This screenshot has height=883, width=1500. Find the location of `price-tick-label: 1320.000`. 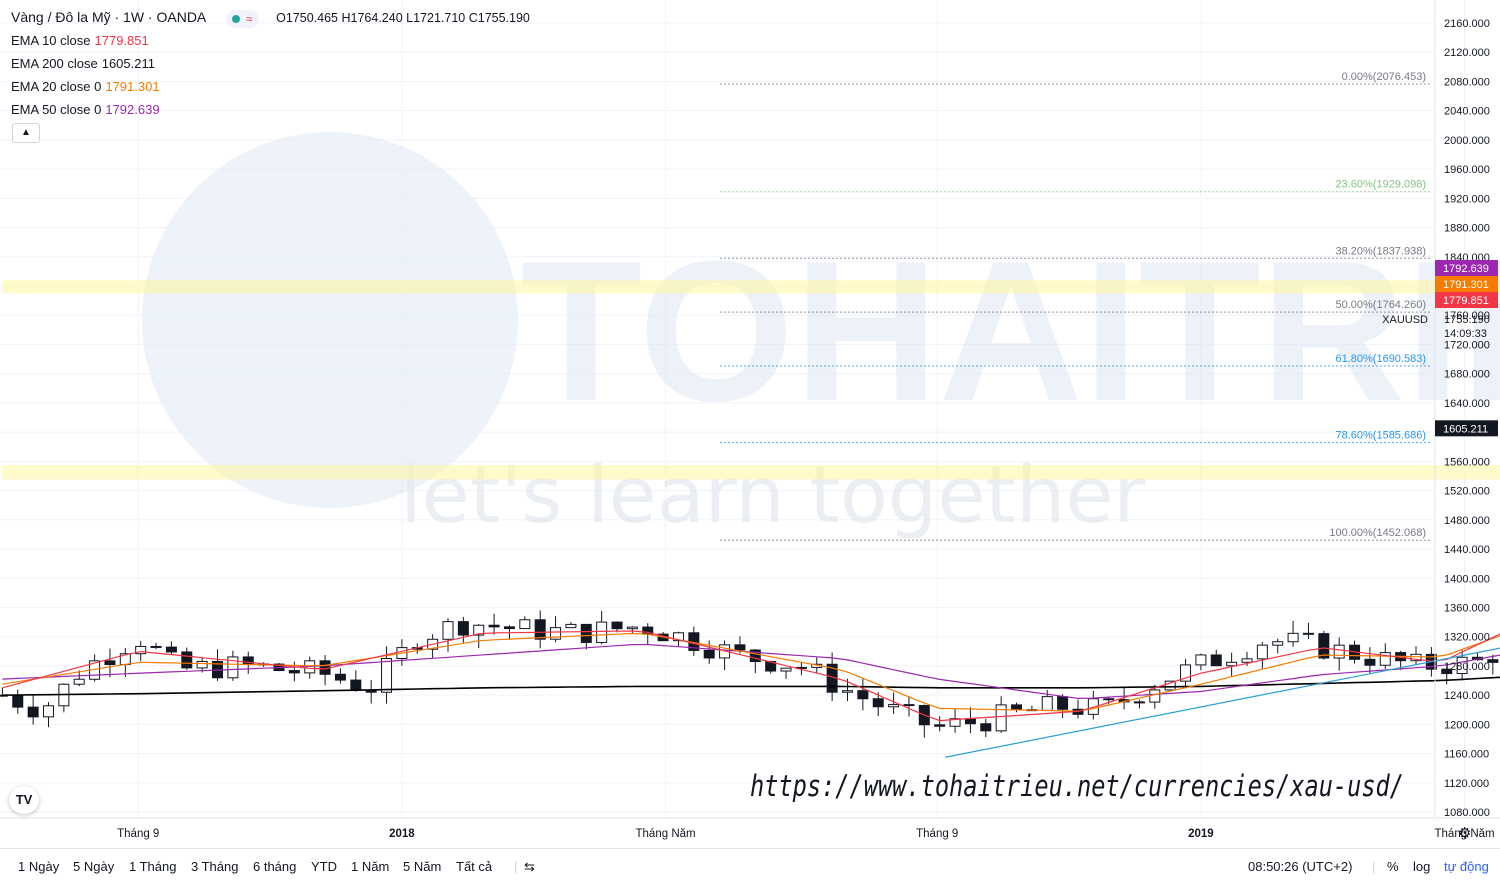

price-tick-label: 1320.000 is located at coordinates (1467, 638).